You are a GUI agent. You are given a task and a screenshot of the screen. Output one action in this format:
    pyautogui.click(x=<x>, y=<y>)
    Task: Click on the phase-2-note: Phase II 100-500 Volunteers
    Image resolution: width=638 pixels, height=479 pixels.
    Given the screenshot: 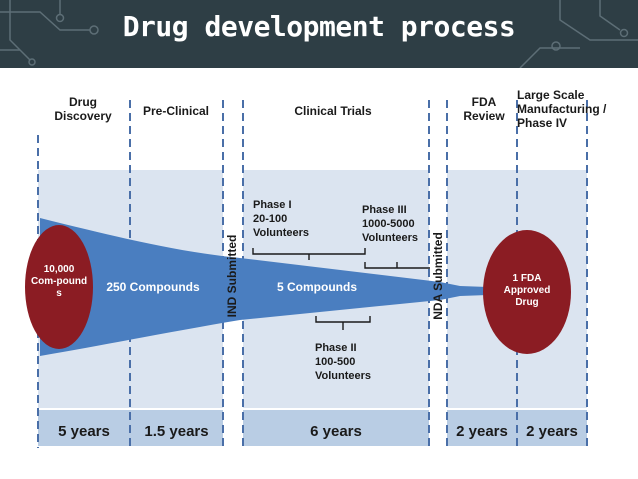 What is the action you would take?
    pyautogui.click(x=350, y=362)
    